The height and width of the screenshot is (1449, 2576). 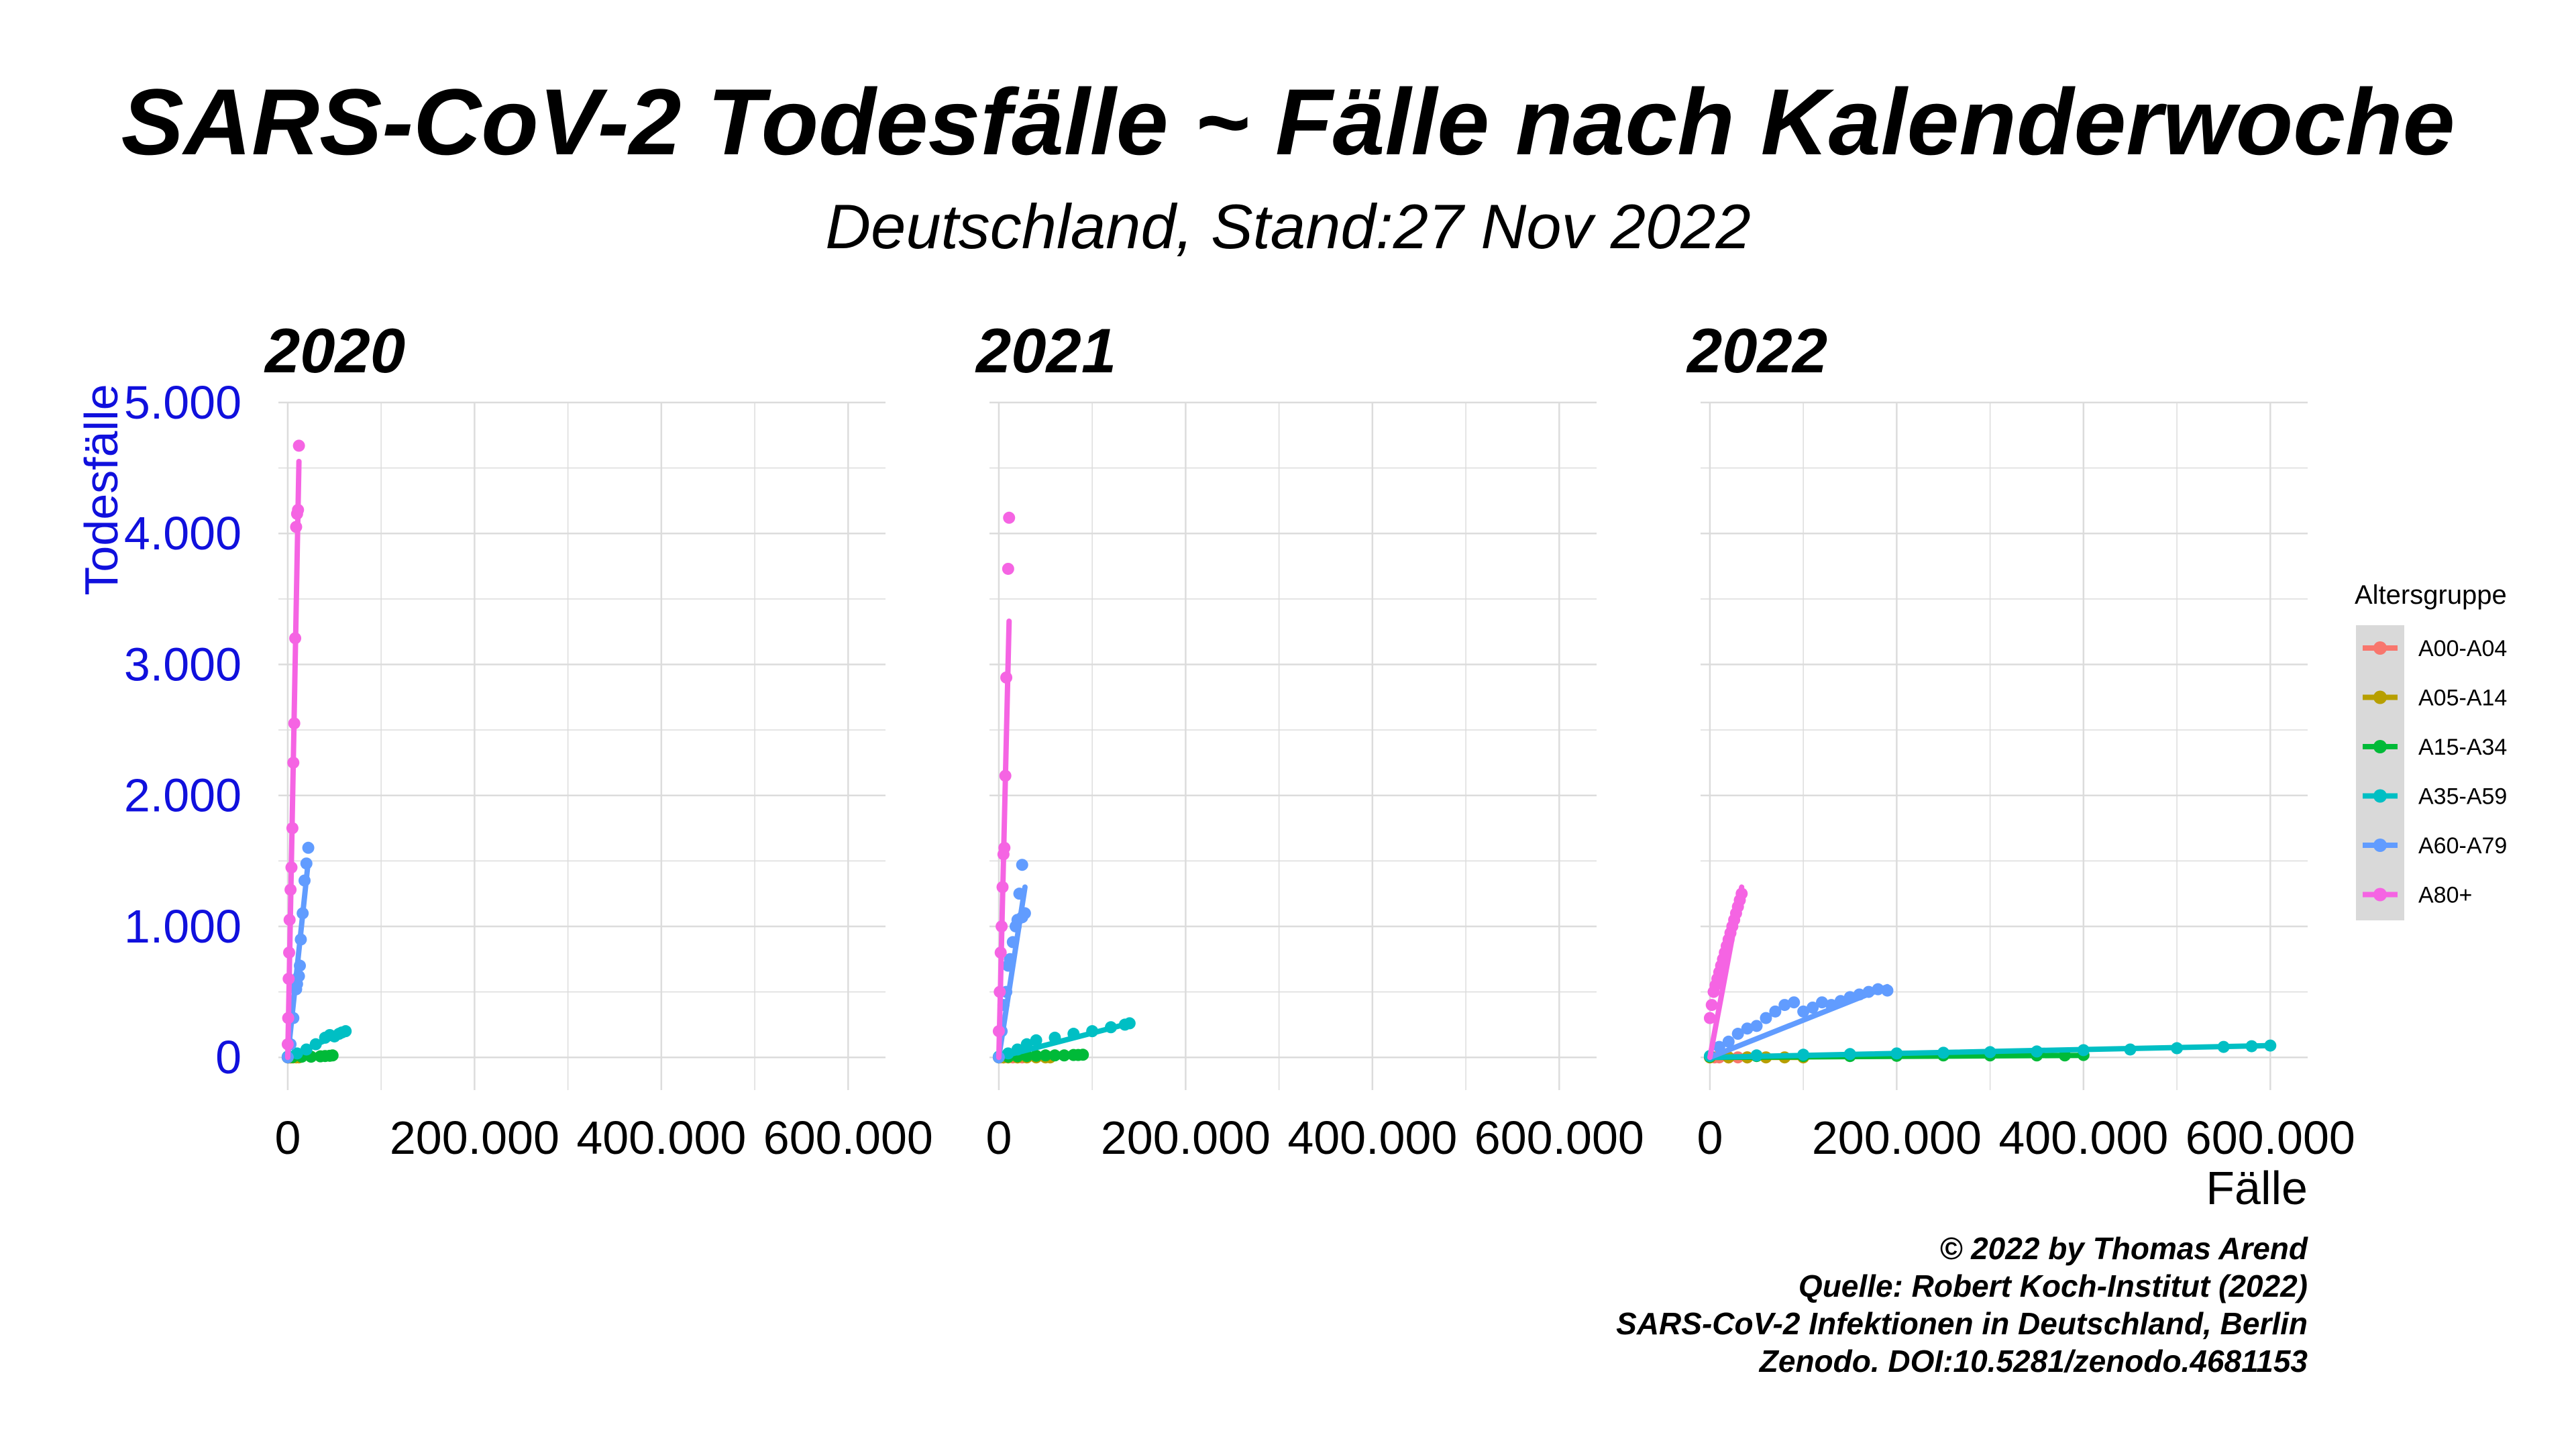 I want to click on y-tick-label: 3.000, so click(x=182, y=664).